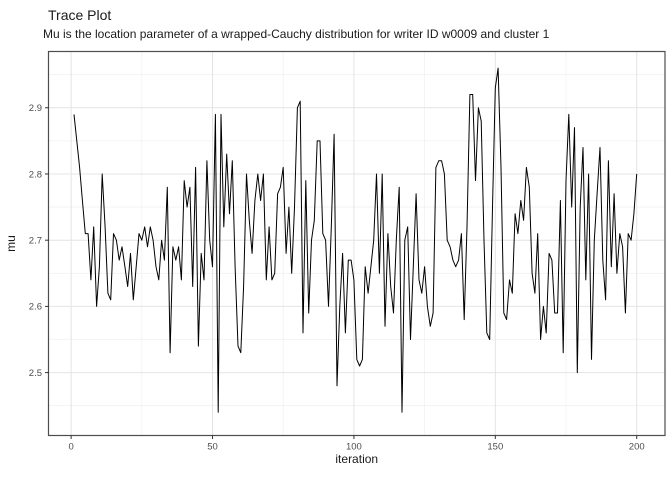 The height and width of the screenshot is (480, 672). I want to click on svg-text: 150, so click(495, 447).